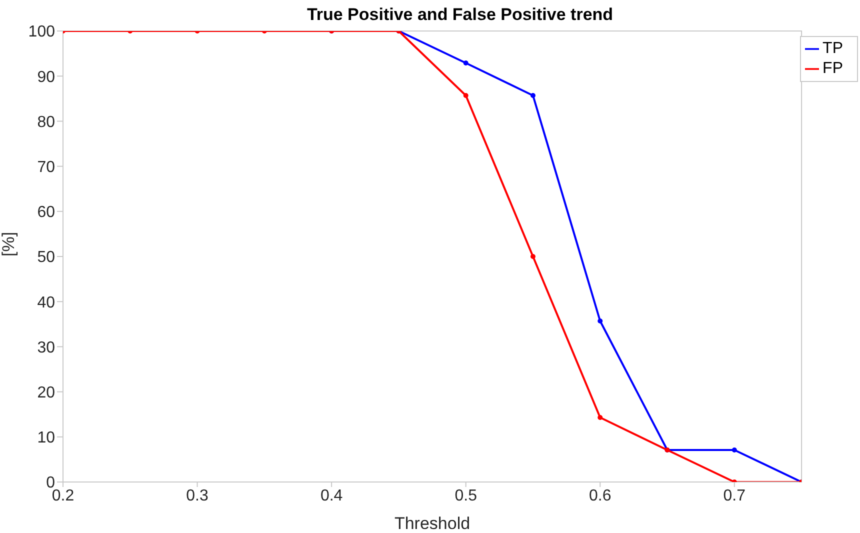 Image resolution: width=860 pixels, height=533 pixels. Describe the element at coordinates (46, 438) in the screenshot. I see `y-tick-label: 10` at that location.